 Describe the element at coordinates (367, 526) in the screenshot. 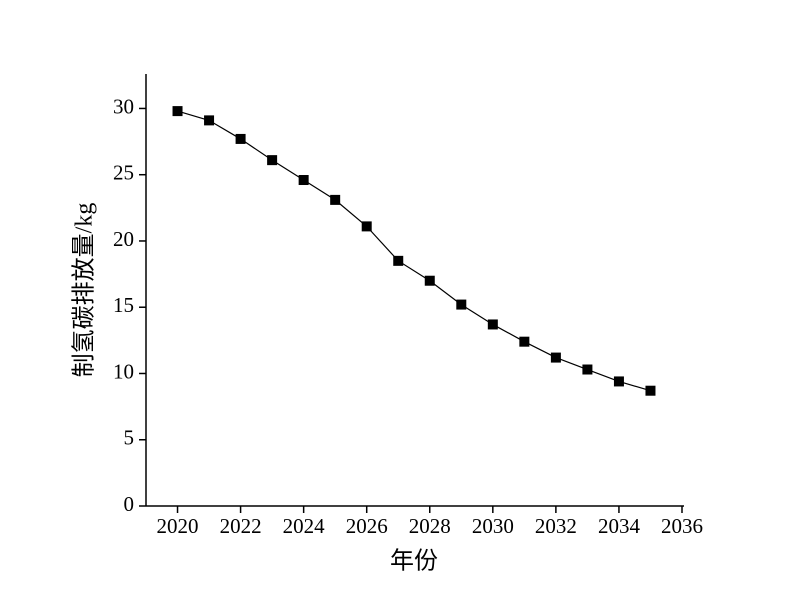

I see `x-tick-label: 2026` at that location.